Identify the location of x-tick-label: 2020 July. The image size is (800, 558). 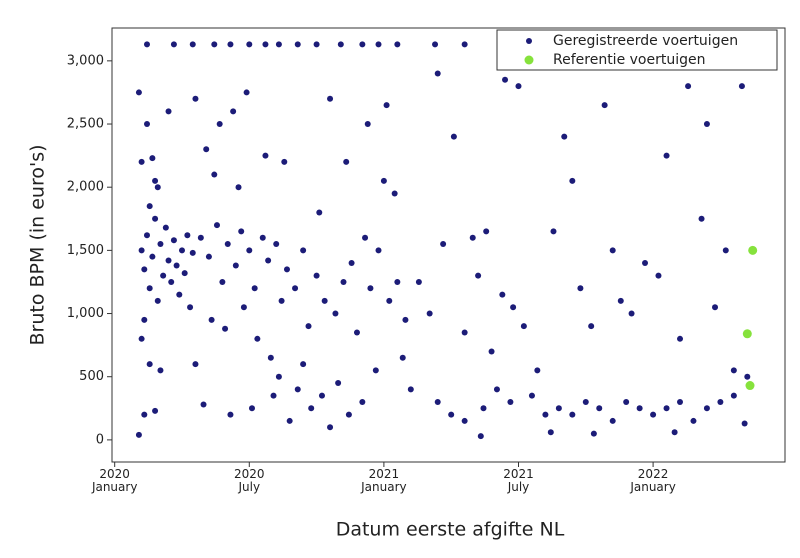
(249, 480).